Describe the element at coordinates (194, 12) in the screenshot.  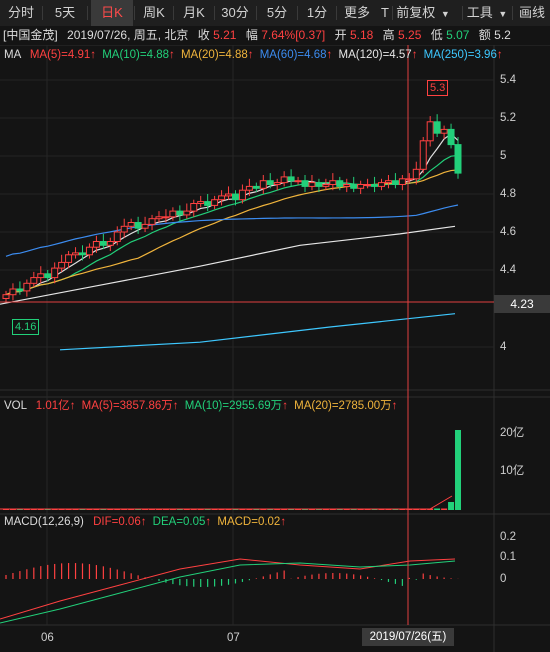
I see `tab-monthly-k: 月K` at that location.